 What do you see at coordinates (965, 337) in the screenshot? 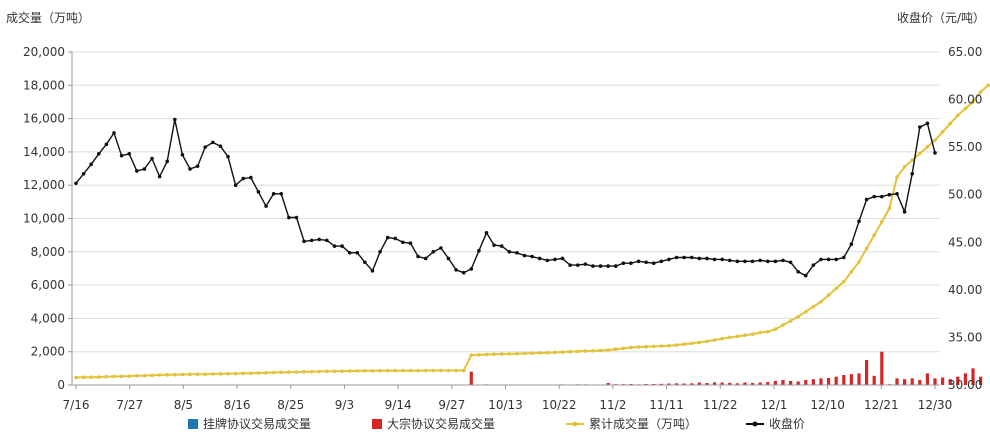
I see `right-tick-label: 35.00` at bounding box center [965, 337].